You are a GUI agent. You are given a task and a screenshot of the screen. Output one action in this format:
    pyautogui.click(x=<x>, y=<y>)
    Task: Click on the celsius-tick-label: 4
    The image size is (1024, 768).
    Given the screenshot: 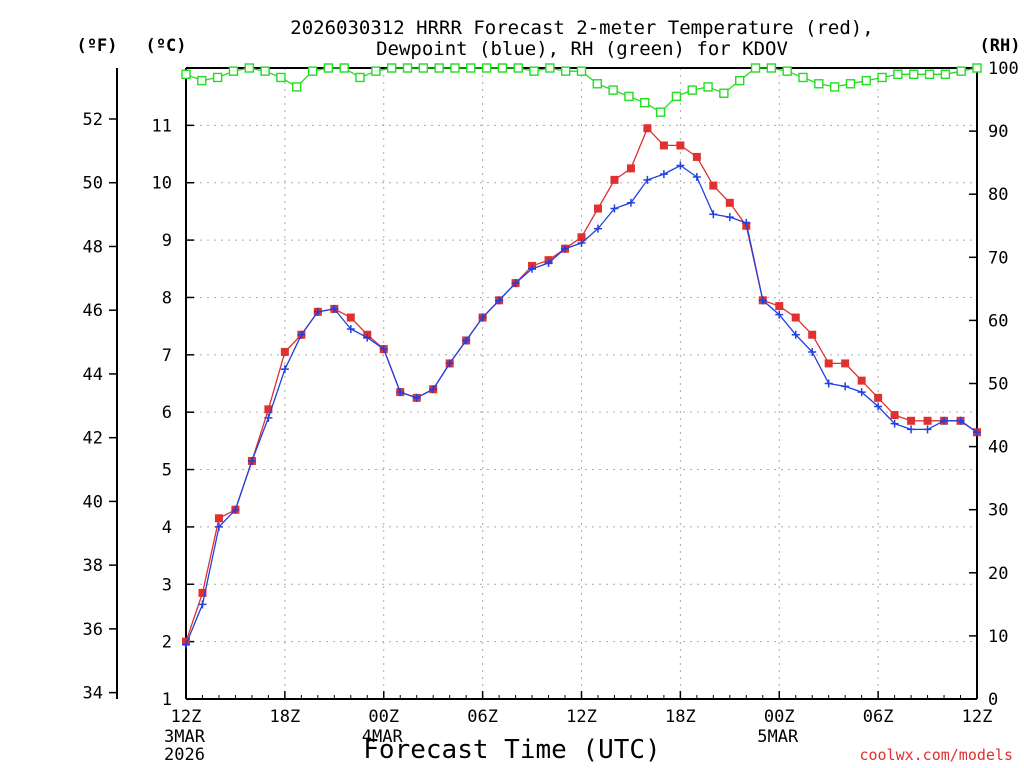 What is the action you would take?
    pyautogui.click(x=167, y=528)
    